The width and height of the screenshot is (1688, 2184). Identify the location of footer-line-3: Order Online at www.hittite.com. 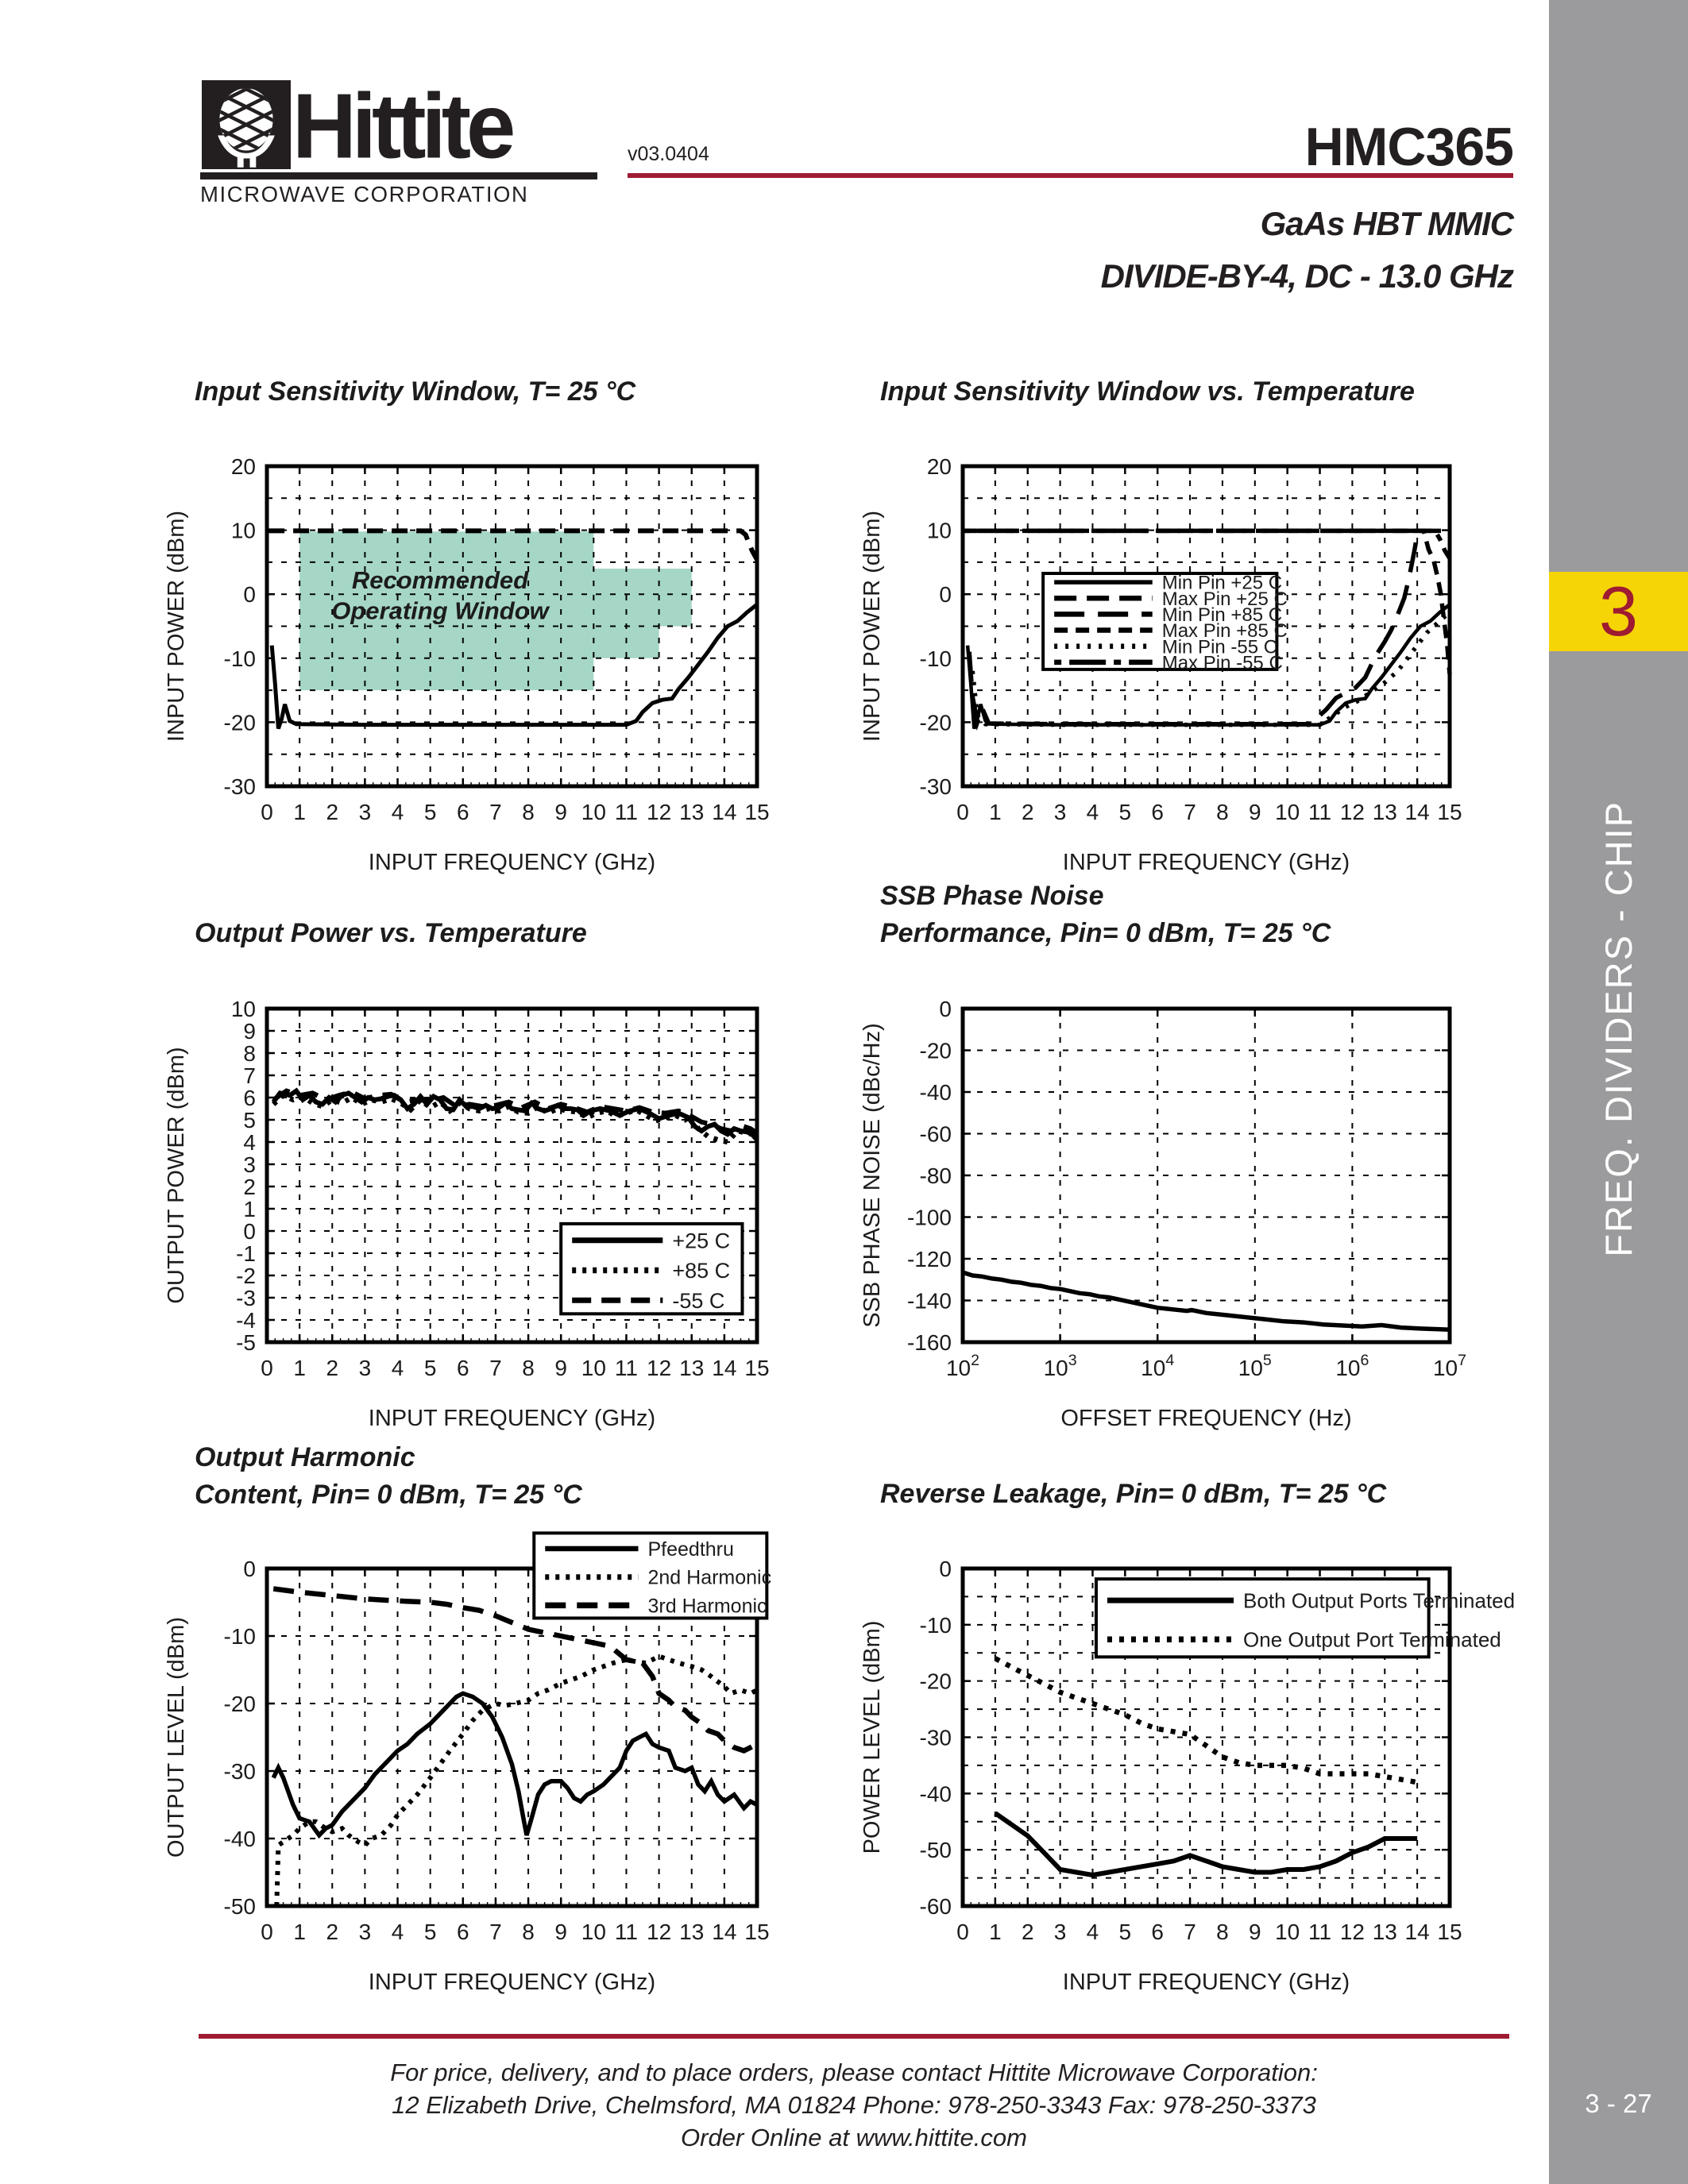
(854, 2137).